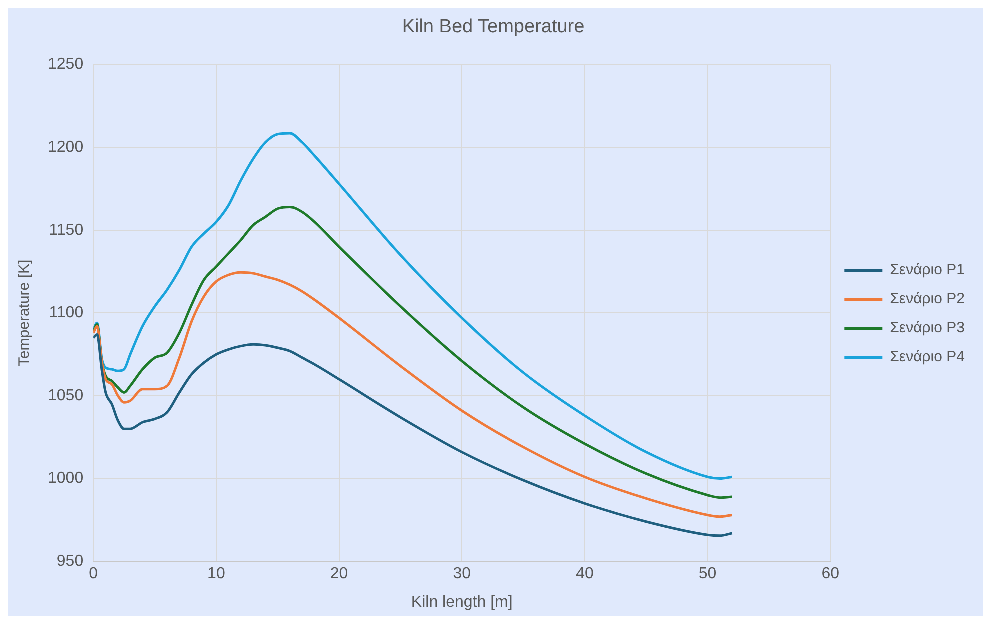  Describe the element at coordinates (25, 313) in the screenshot. I see `y-axis-title: Temperature [K]` at that location.